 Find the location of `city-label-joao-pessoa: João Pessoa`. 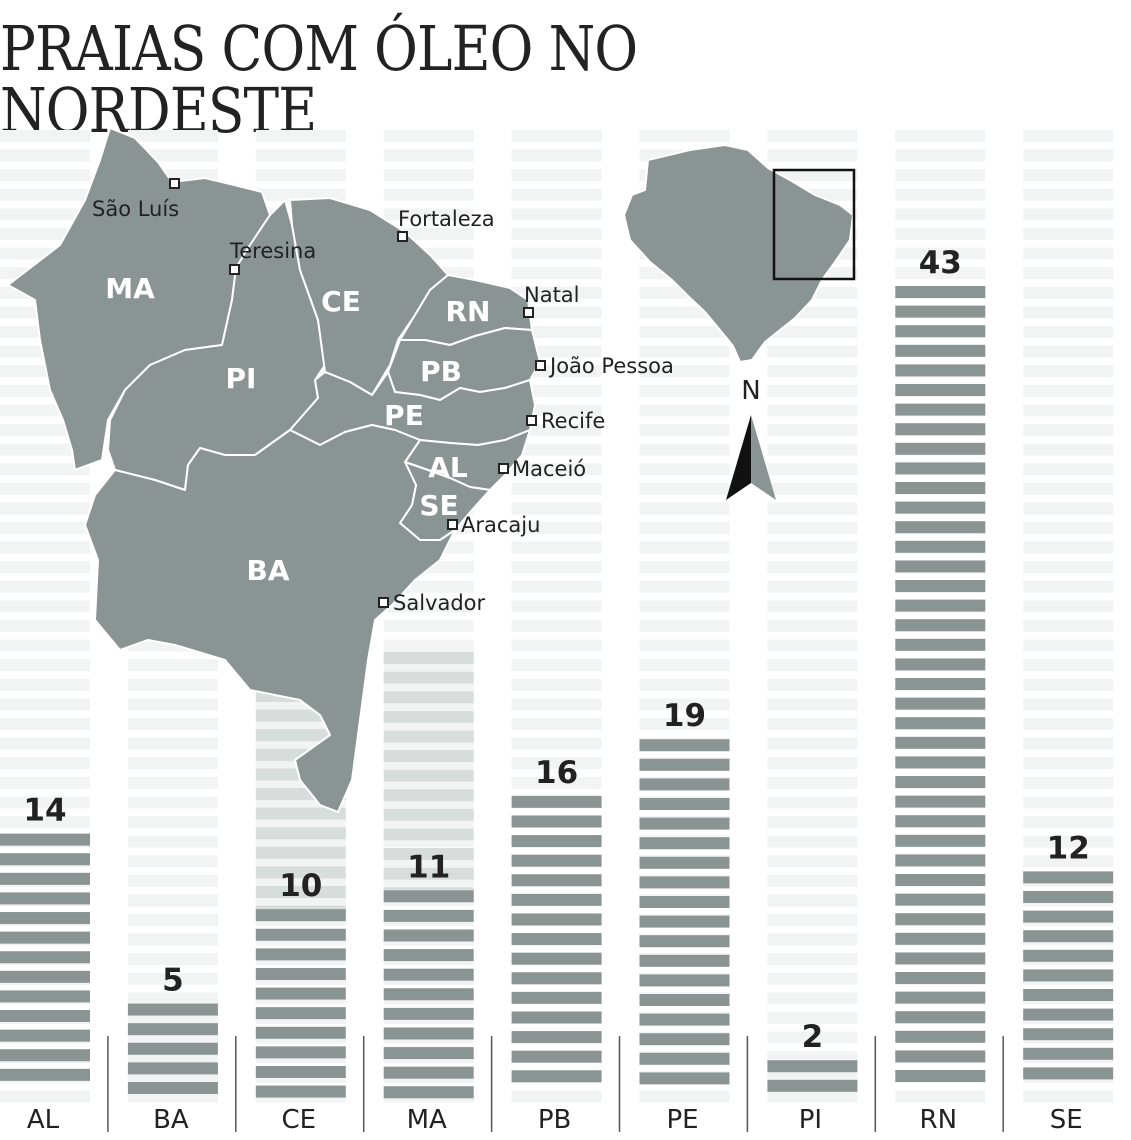

city-label-joao-pessoa: João Pessoa is located at coordinates (611, 366).